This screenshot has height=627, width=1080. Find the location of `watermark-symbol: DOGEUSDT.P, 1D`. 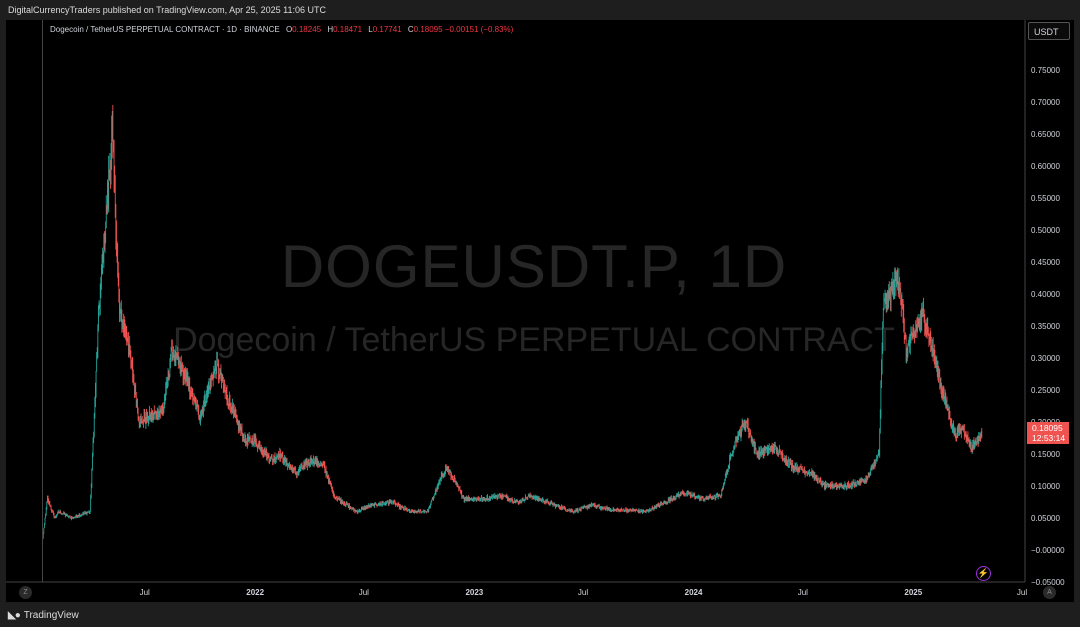

watermark-symbol: DOGEUSDT.P, 1D is located at coordinates (534, 266).